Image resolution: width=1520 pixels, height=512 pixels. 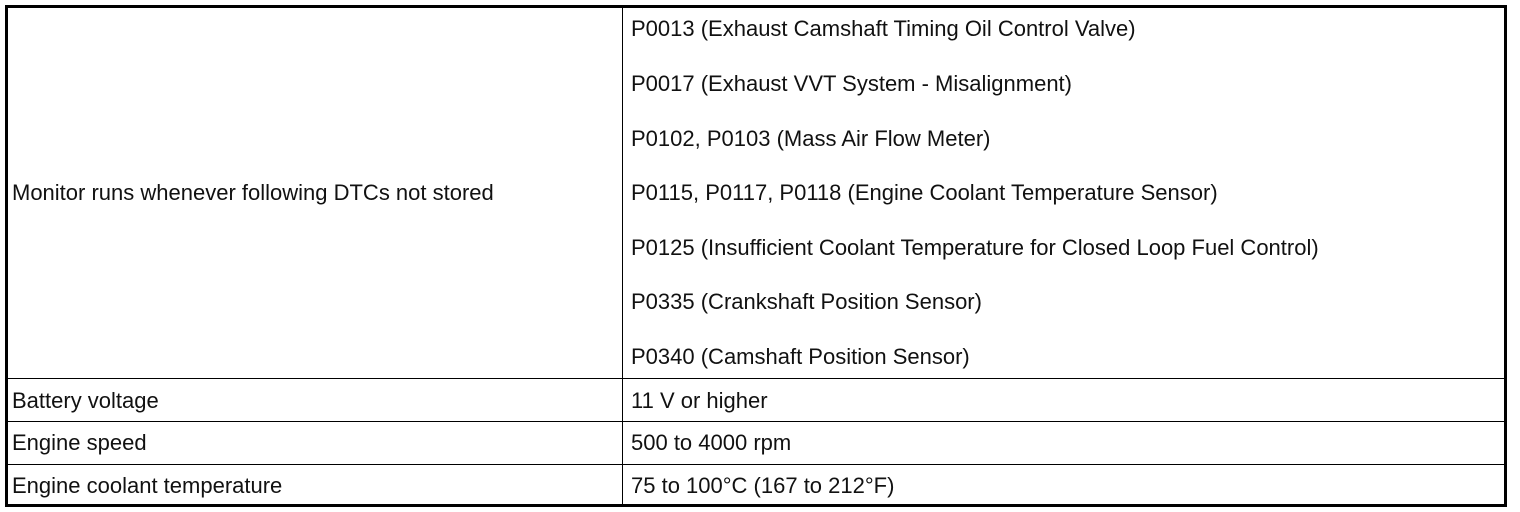 What do you see at coordinates (800, 356) in the screenshot?
I see `dtc-item: P0340 (Camshaft Position Sensor)` at bounding box center [800, 356].